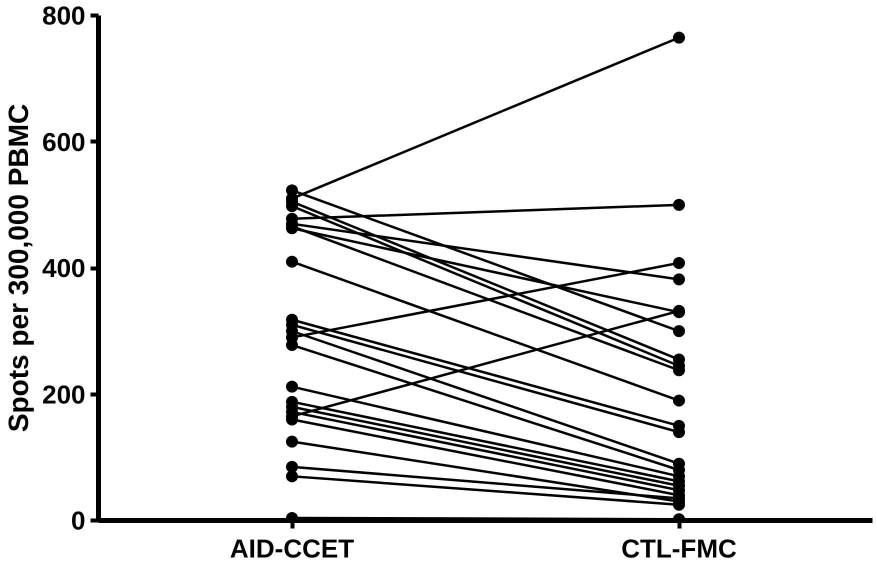 The width and height of the screenshot is (877, 566). What do you see at coordinates (78, 521) in the screenshot?
I see `y-tick-label: 0` at bounding box center [78, 521].